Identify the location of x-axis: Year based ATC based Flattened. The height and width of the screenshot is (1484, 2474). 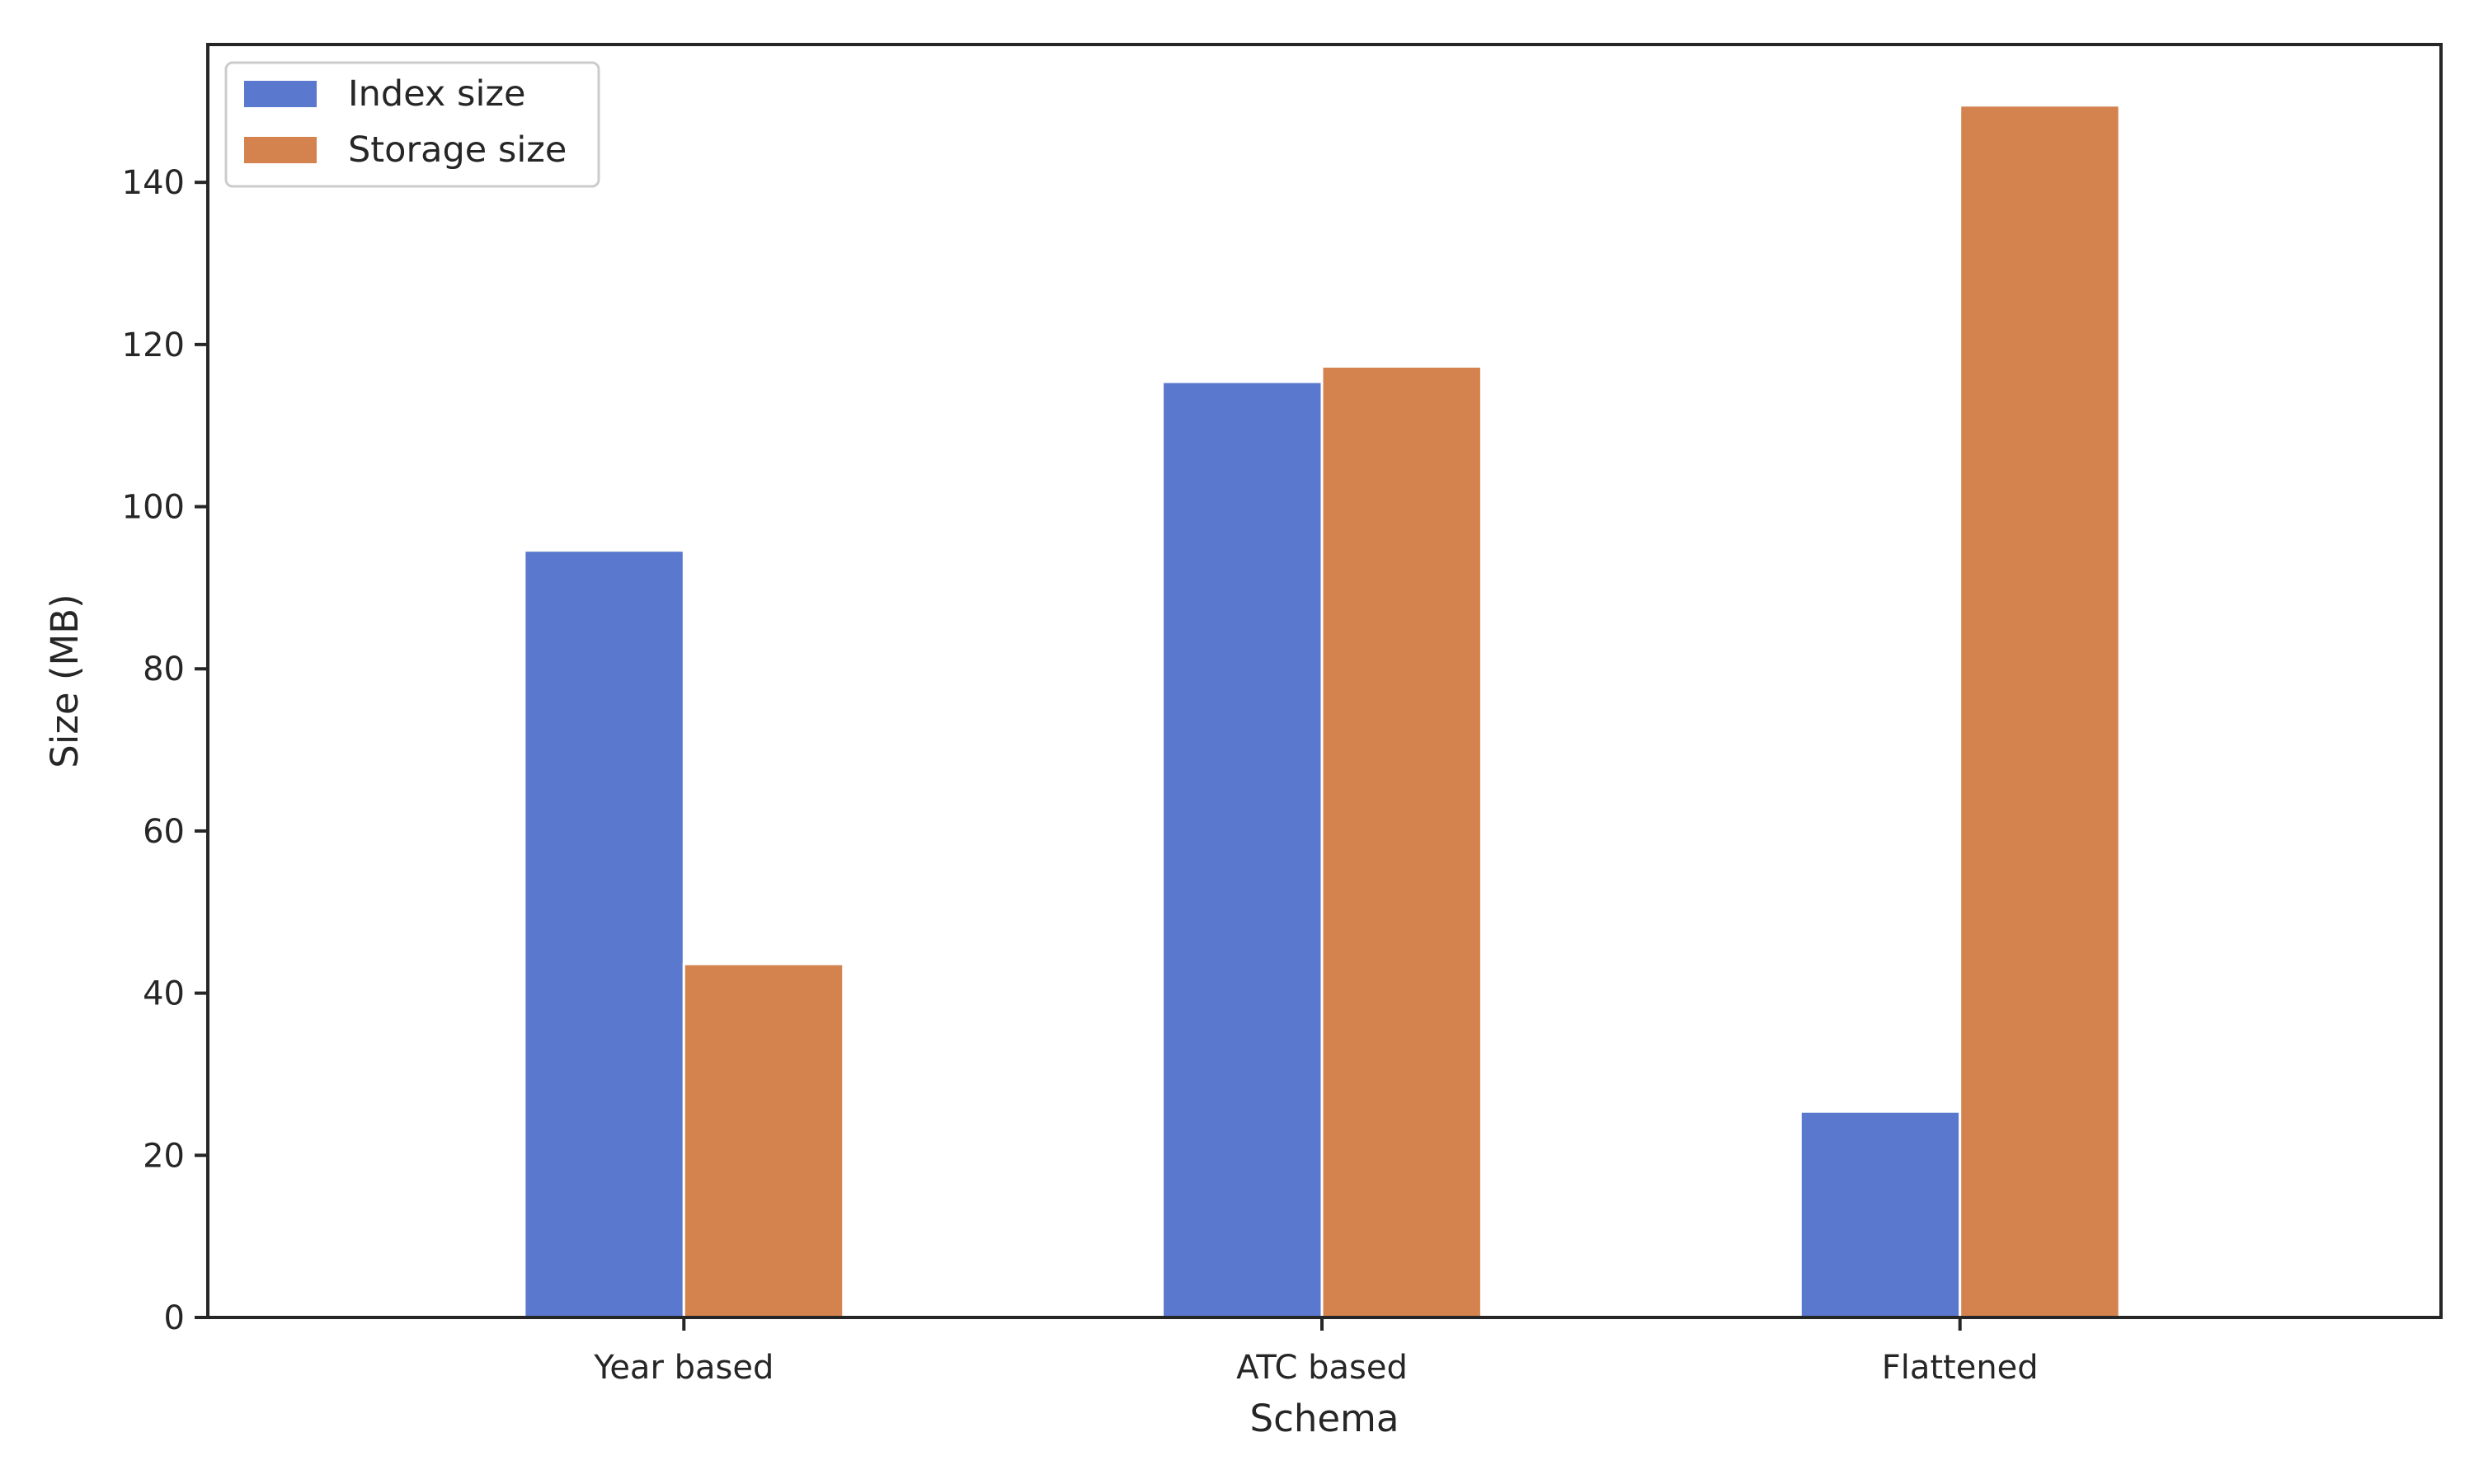
(1316, 1352).